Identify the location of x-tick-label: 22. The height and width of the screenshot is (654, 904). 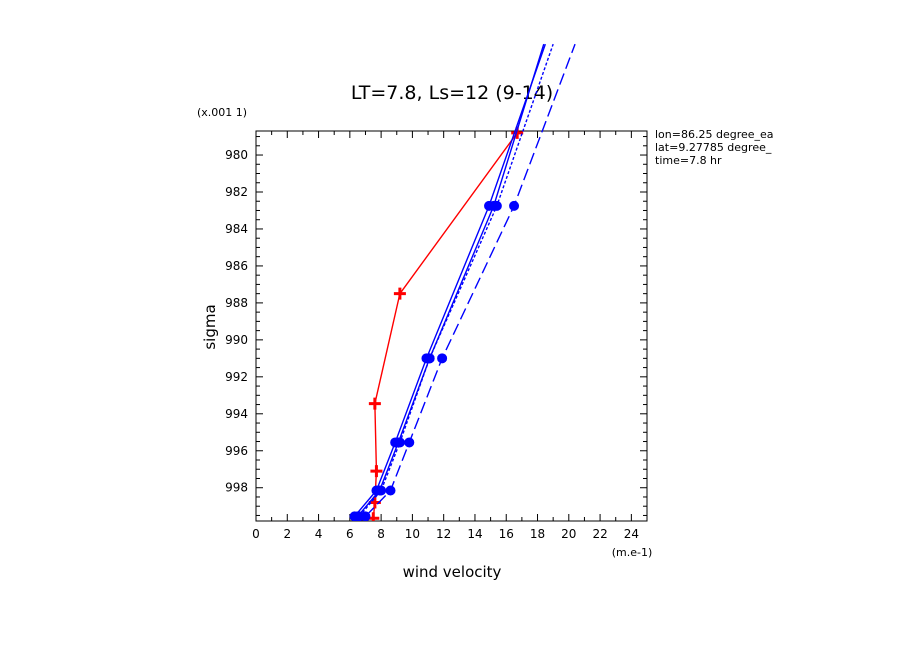
(599, 534).